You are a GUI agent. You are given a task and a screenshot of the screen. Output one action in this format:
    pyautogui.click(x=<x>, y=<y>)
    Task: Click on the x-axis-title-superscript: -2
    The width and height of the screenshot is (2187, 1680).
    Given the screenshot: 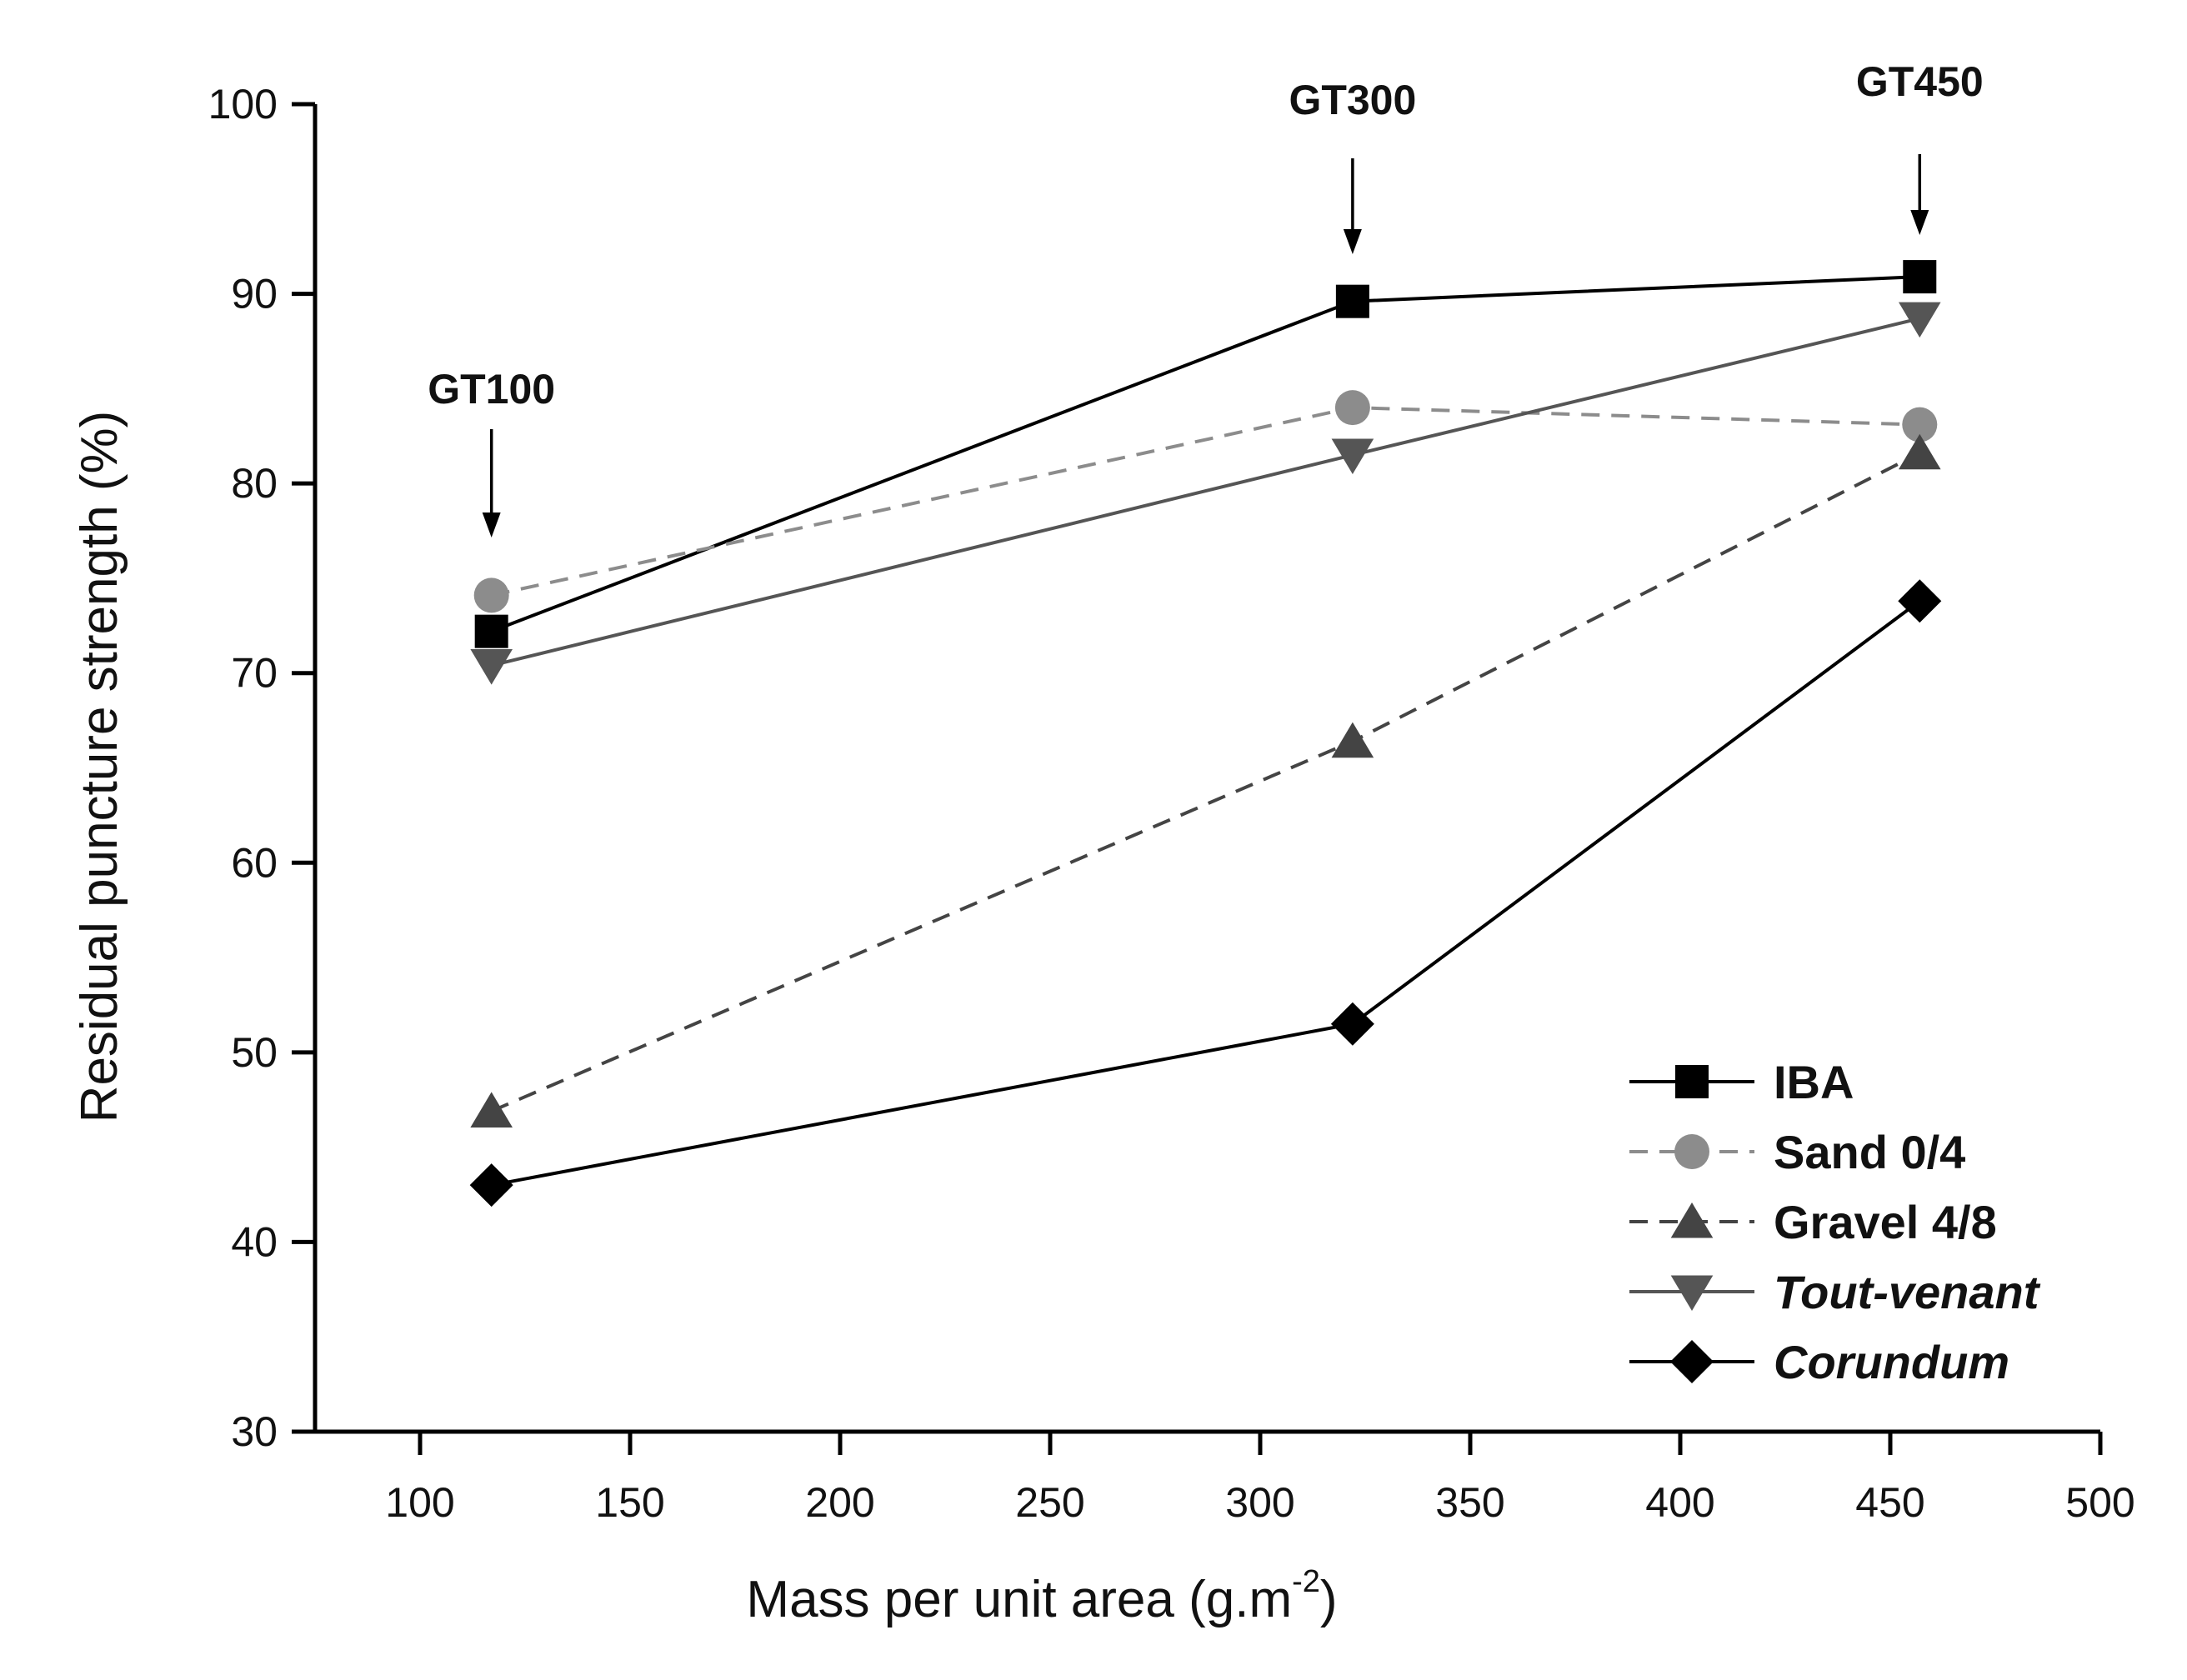 What is the action you would take?
    pyautogui.click(x=1306, y=1581)
    